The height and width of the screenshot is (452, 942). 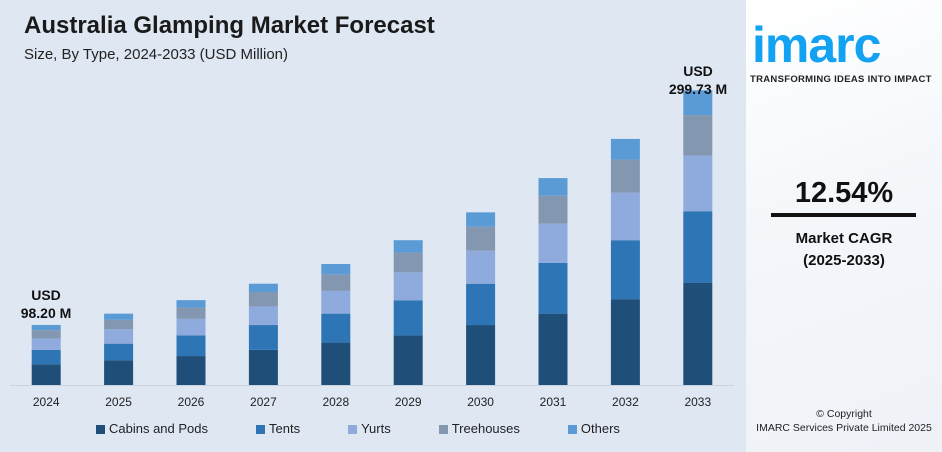 What do you see at coordinates (191, 304) in the screenshot?
I see `bar-2026-others` at bounding box center [191, 304].